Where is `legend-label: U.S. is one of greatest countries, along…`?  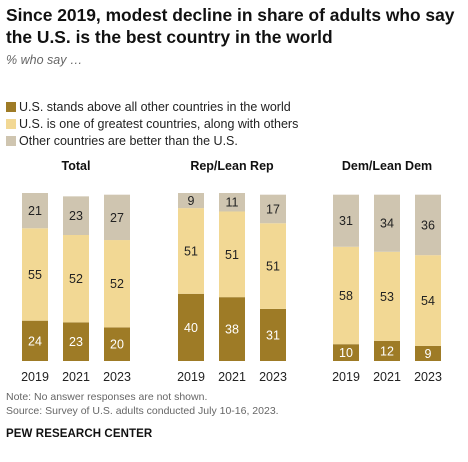
legend-label: U.S. is one of greatest countries, along… is located at coordinates (159, 123).